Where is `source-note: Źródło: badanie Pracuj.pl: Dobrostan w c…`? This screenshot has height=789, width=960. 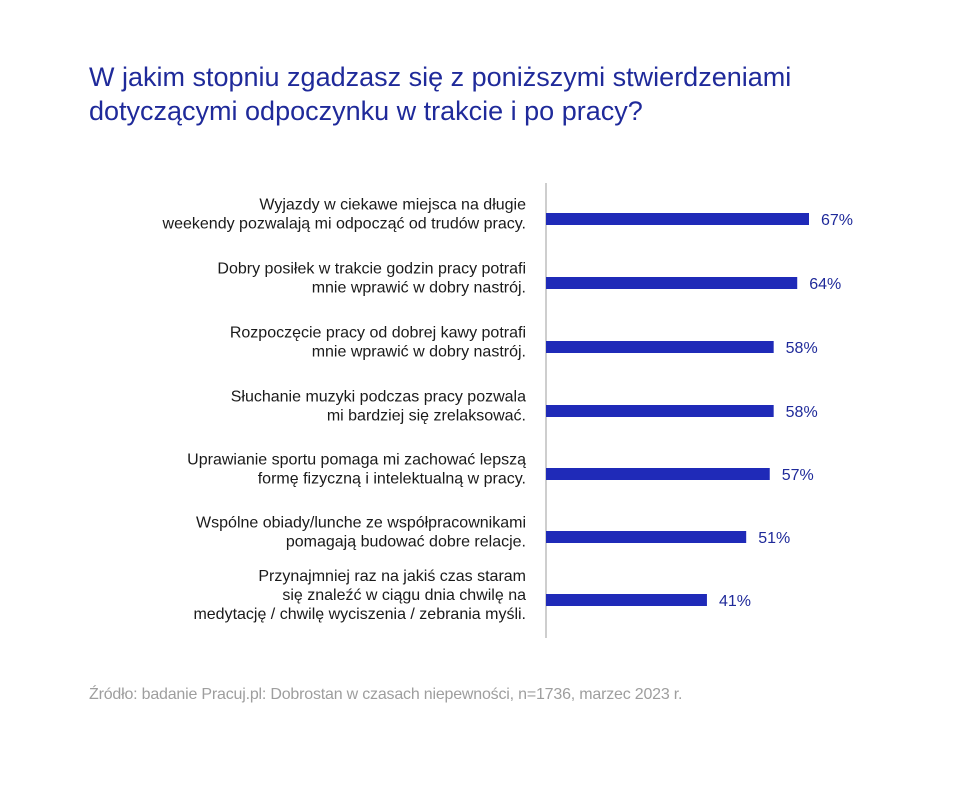 source-note: Źródło: badanie Pracuj.pl: Dobrostan w c… is located at coordinates (386, 694).